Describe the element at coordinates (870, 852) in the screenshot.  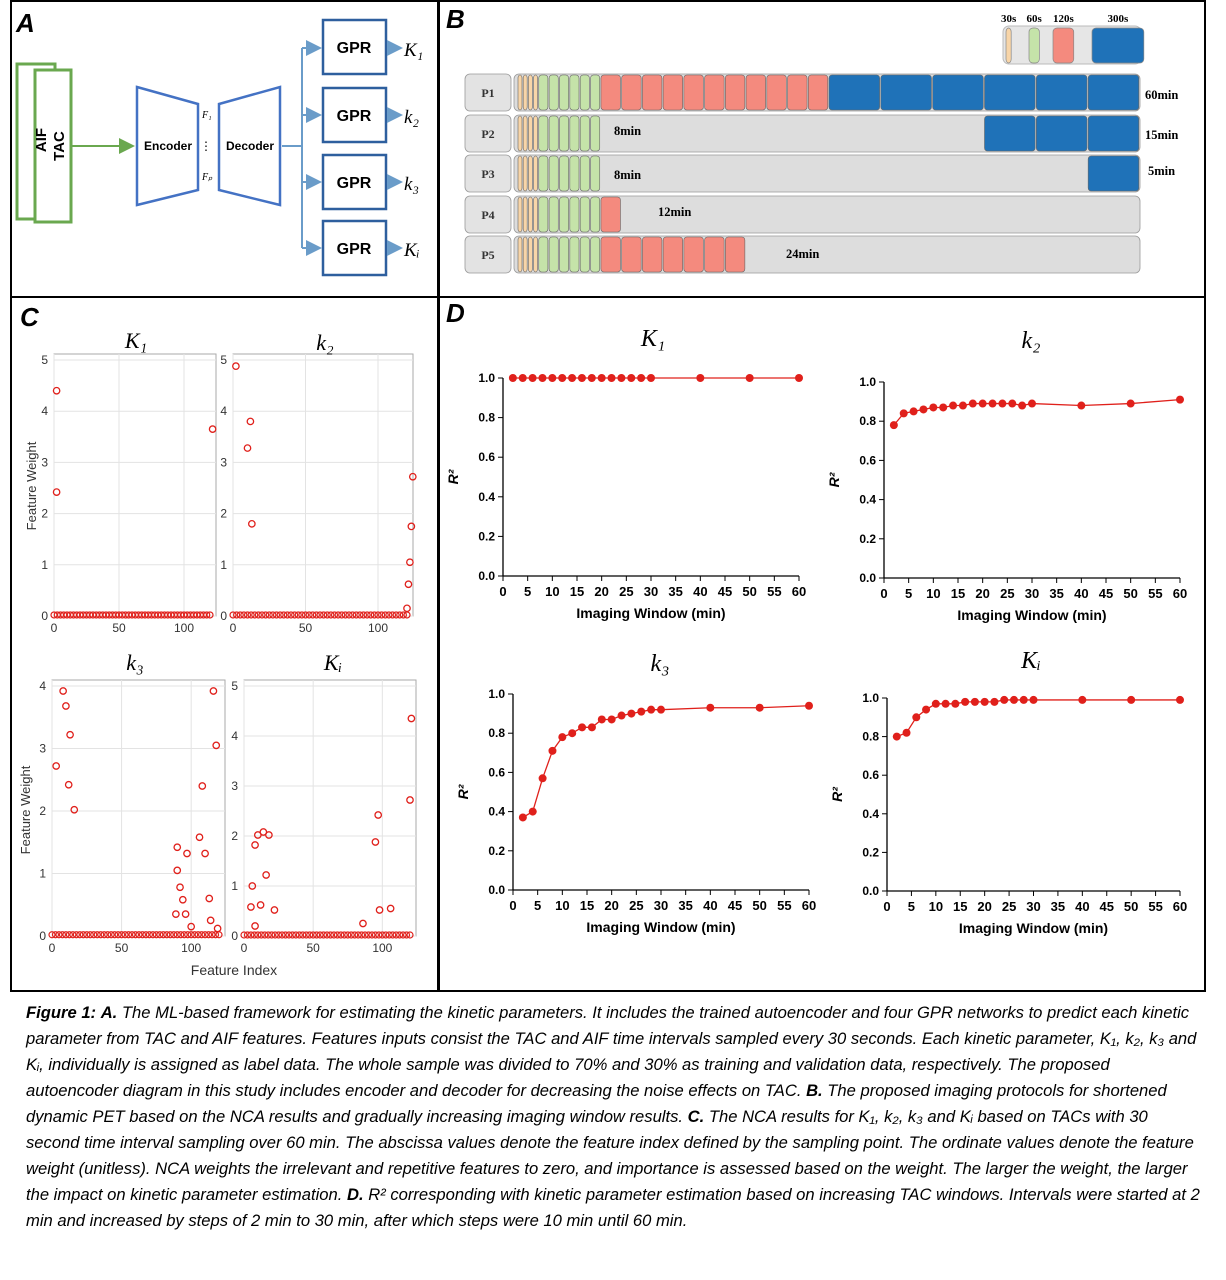
I see `y-tick-label: 0.2` at that location.